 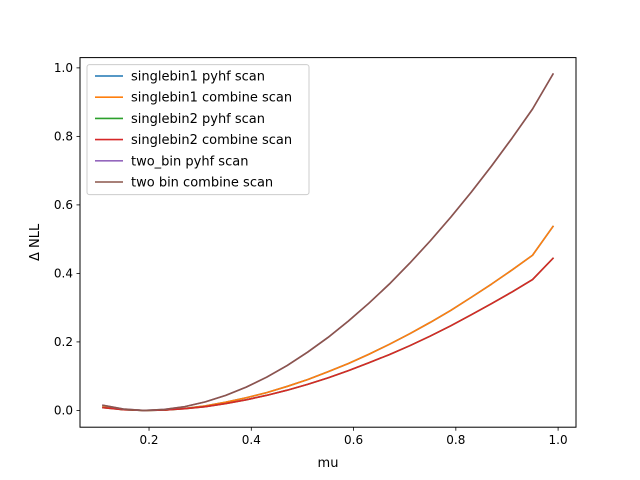 I want to click on x-axis-label: mu, so click(x=328, y=463).